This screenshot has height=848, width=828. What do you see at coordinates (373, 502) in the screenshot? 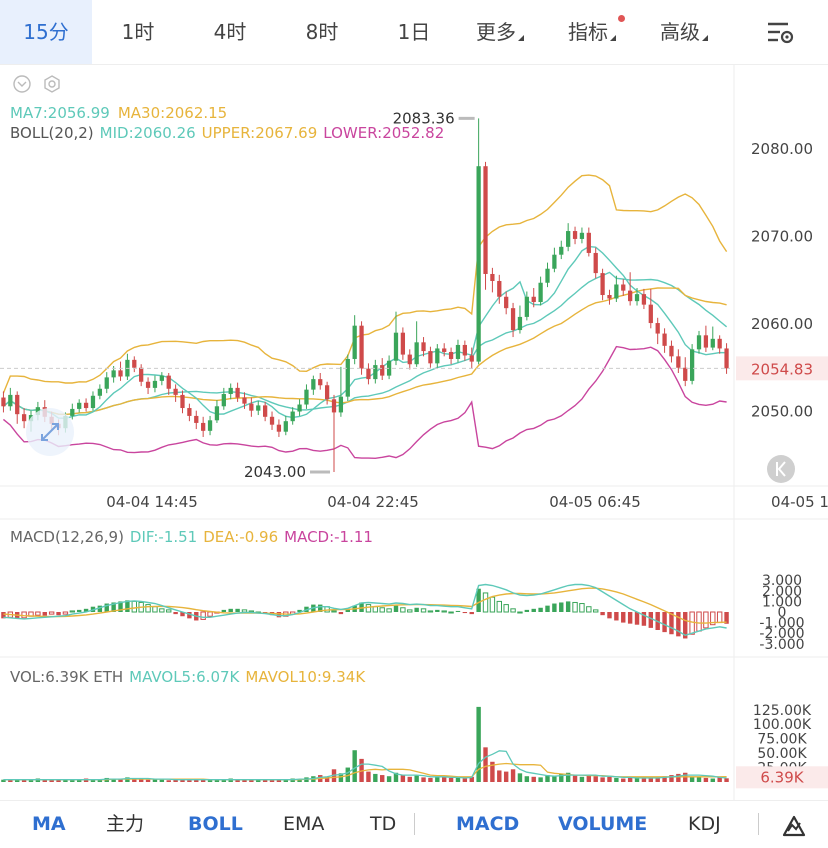
I see `time-axis-label: 04-04 22:45` at bounding box center [373, 502].